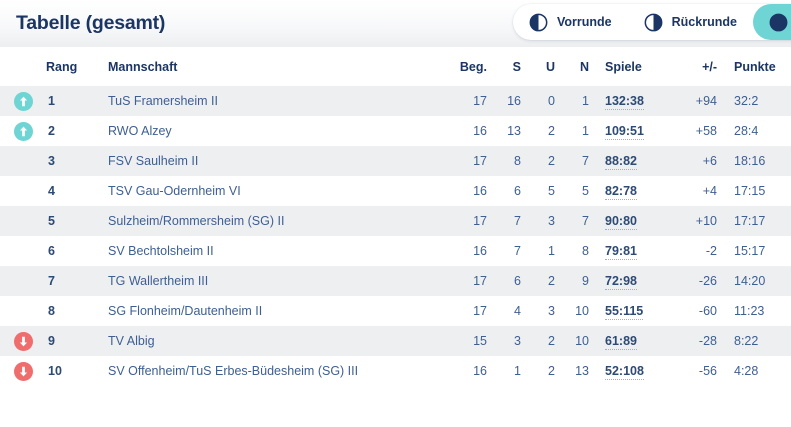 This screenshot has height=427, width=791. What do you see at coordinates (749, 311) in the screenshot?
I see `punkte-cell: 11:23` at bounding box center [749, 311].